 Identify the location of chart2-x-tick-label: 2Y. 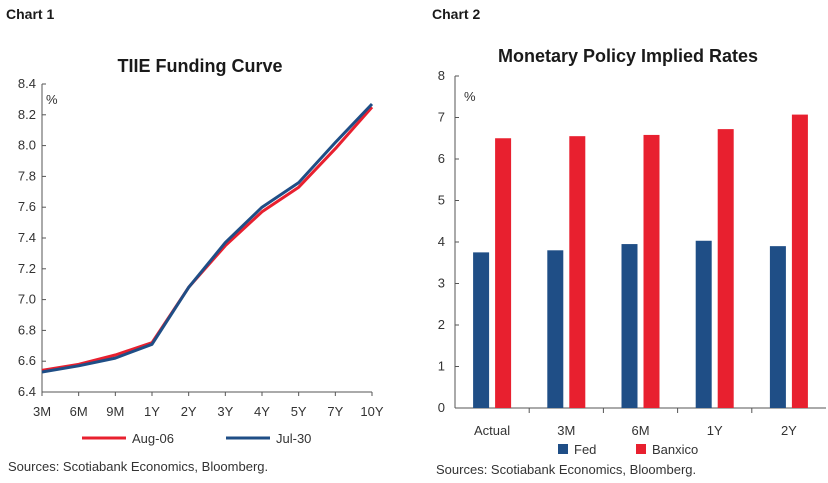
(789, 430).